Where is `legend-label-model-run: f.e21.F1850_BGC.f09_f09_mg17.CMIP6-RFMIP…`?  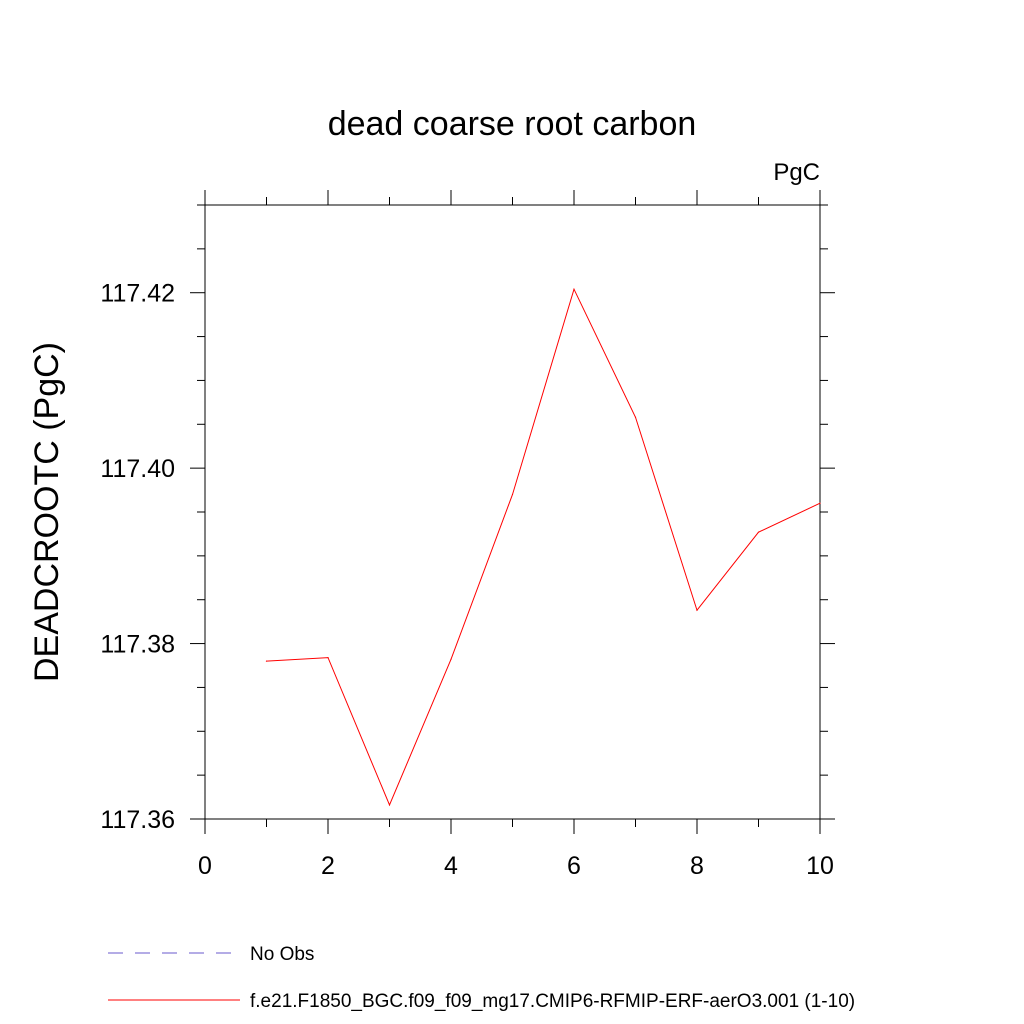 legend-label-model-run: f.e21.F1850_BGC.f09_f09_mg17.CMIP6-RFMIP… is located at coordinates (552, 1001).